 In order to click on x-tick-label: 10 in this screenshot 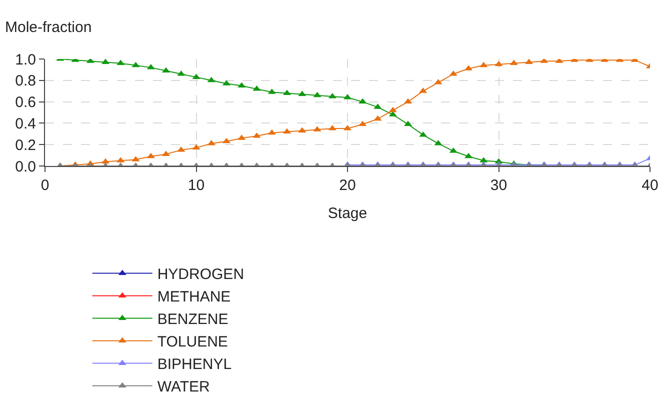, I will do `click(196, 185)`.